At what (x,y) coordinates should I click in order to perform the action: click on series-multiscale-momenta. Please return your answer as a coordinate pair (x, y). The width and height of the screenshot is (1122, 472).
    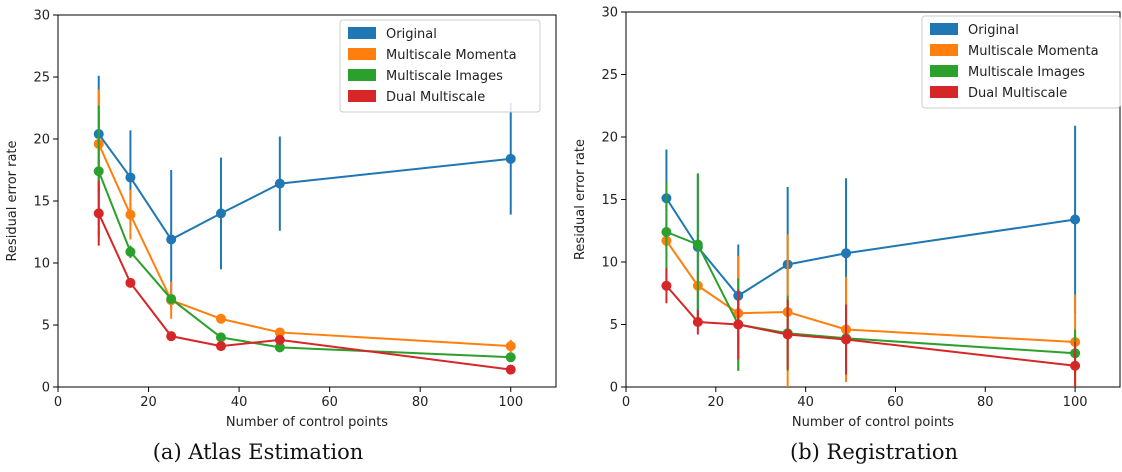
    Looking at the image, I should click on (871, 304).